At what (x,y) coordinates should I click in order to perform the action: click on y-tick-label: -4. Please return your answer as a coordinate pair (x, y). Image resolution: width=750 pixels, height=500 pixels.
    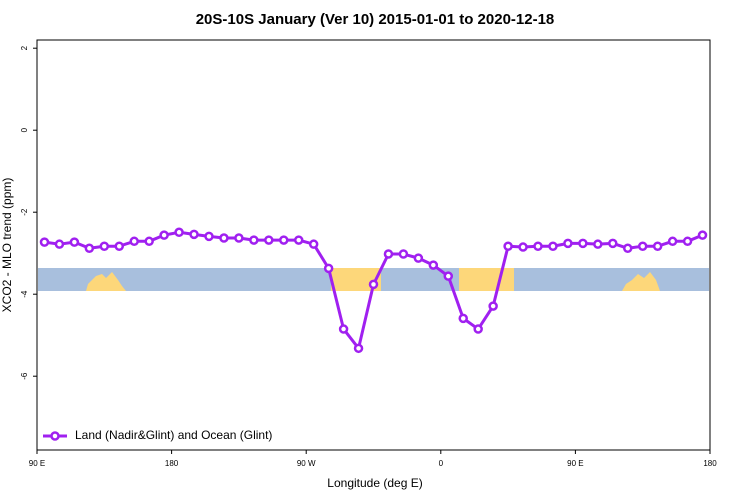
    Looking at the image, I should click on (24, 294).